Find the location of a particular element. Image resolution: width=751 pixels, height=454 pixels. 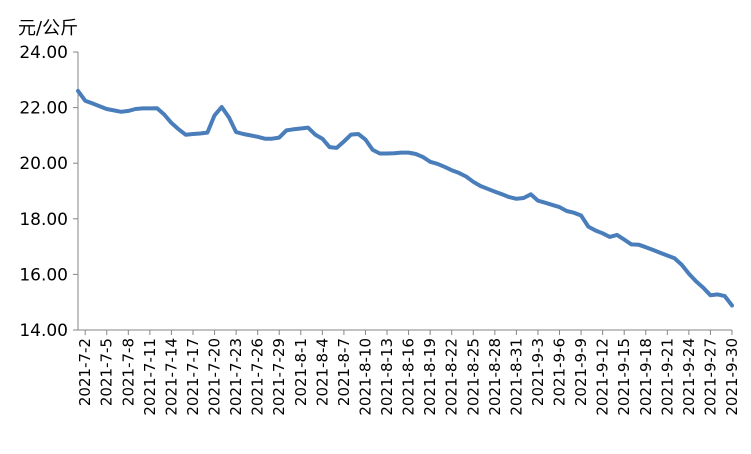

x-tick-label: 2021-7-17 is located at coordinates (193, 377).